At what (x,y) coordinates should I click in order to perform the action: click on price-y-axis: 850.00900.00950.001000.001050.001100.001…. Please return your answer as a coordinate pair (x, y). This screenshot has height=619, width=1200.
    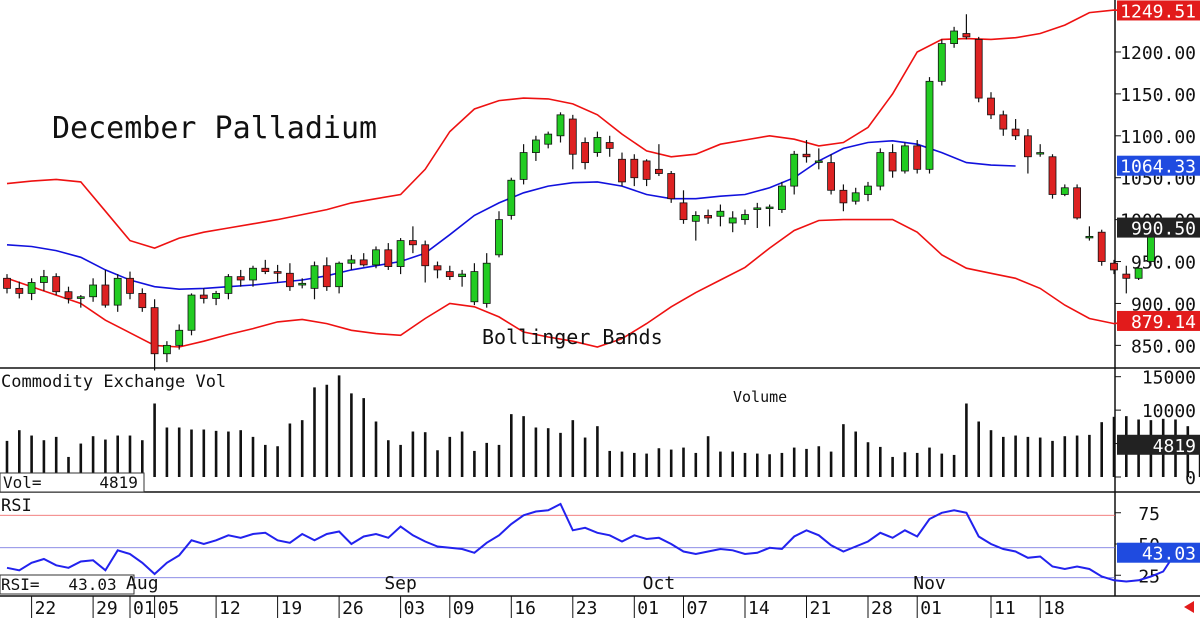
    Looking at the image, I should click on (1155, 200).